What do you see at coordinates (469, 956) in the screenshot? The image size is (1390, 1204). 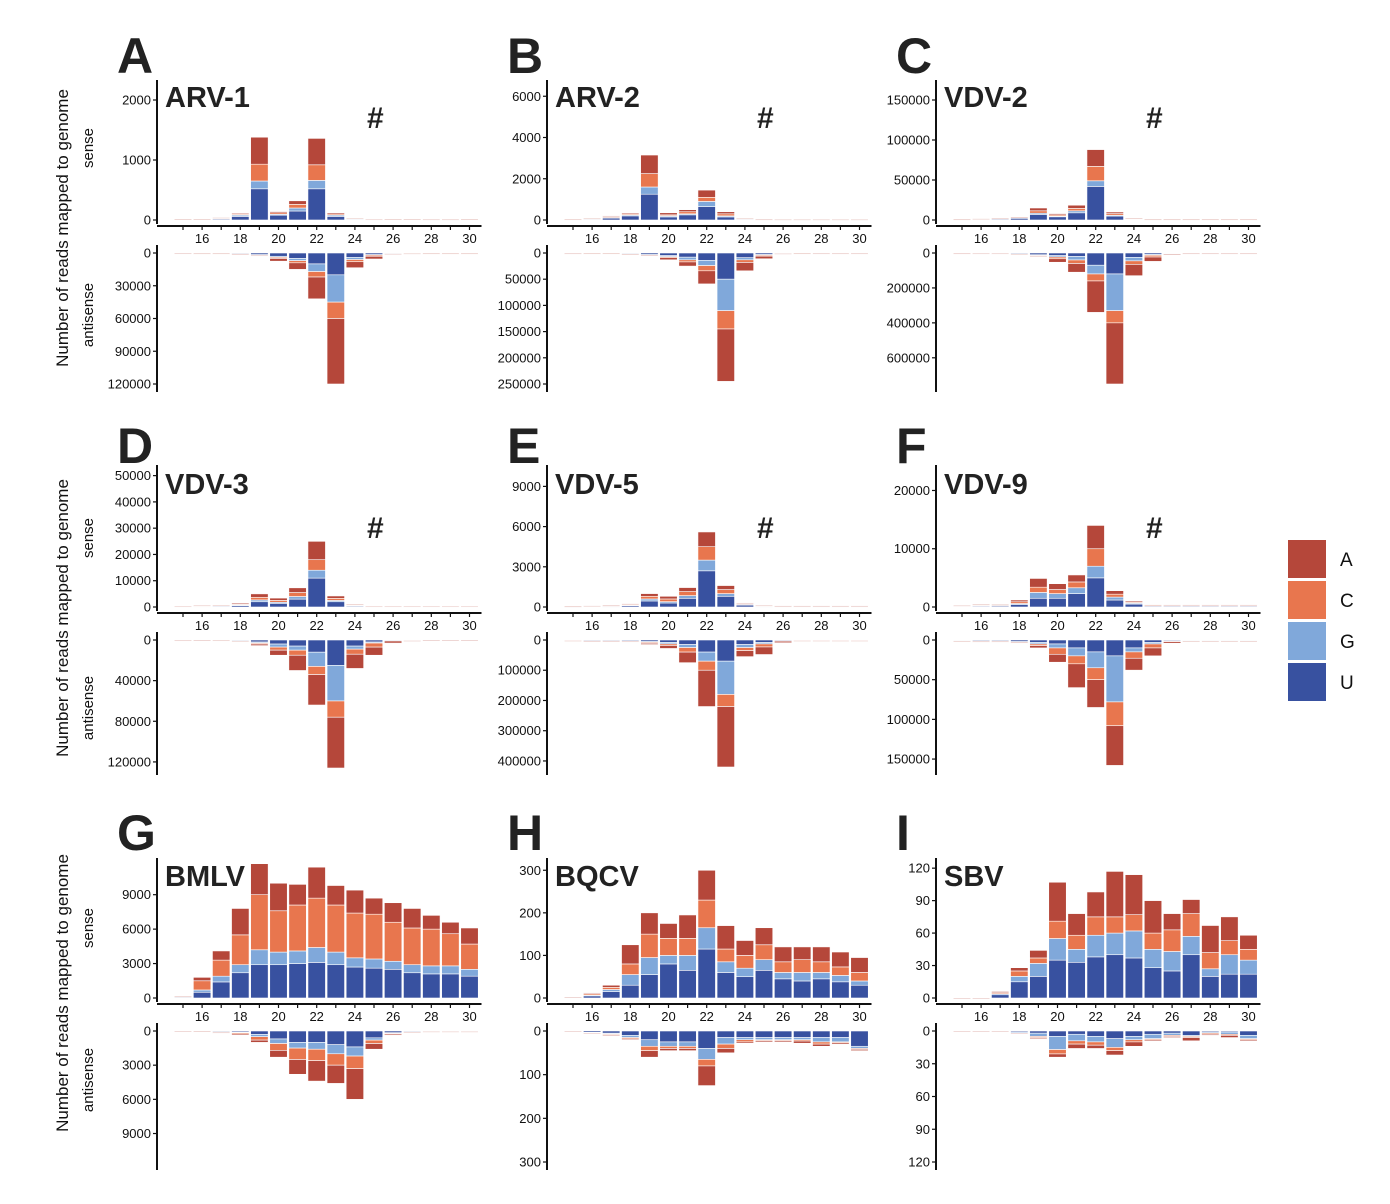 I see `bar-g-sense-30-C` at bounding box center [469, 956].